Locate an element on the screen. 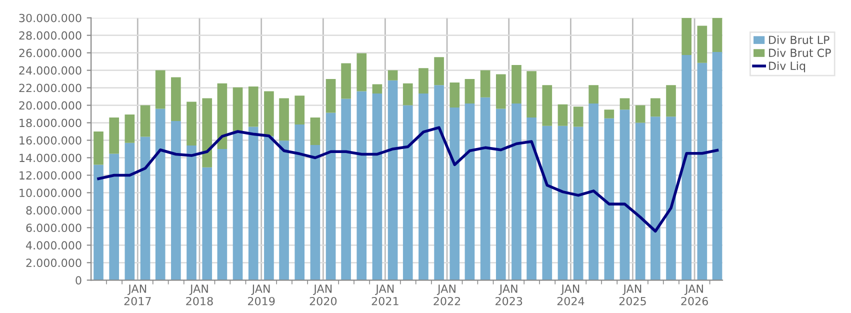  x-tick-label: JAN 2026 is located at coordinates (694, 295).